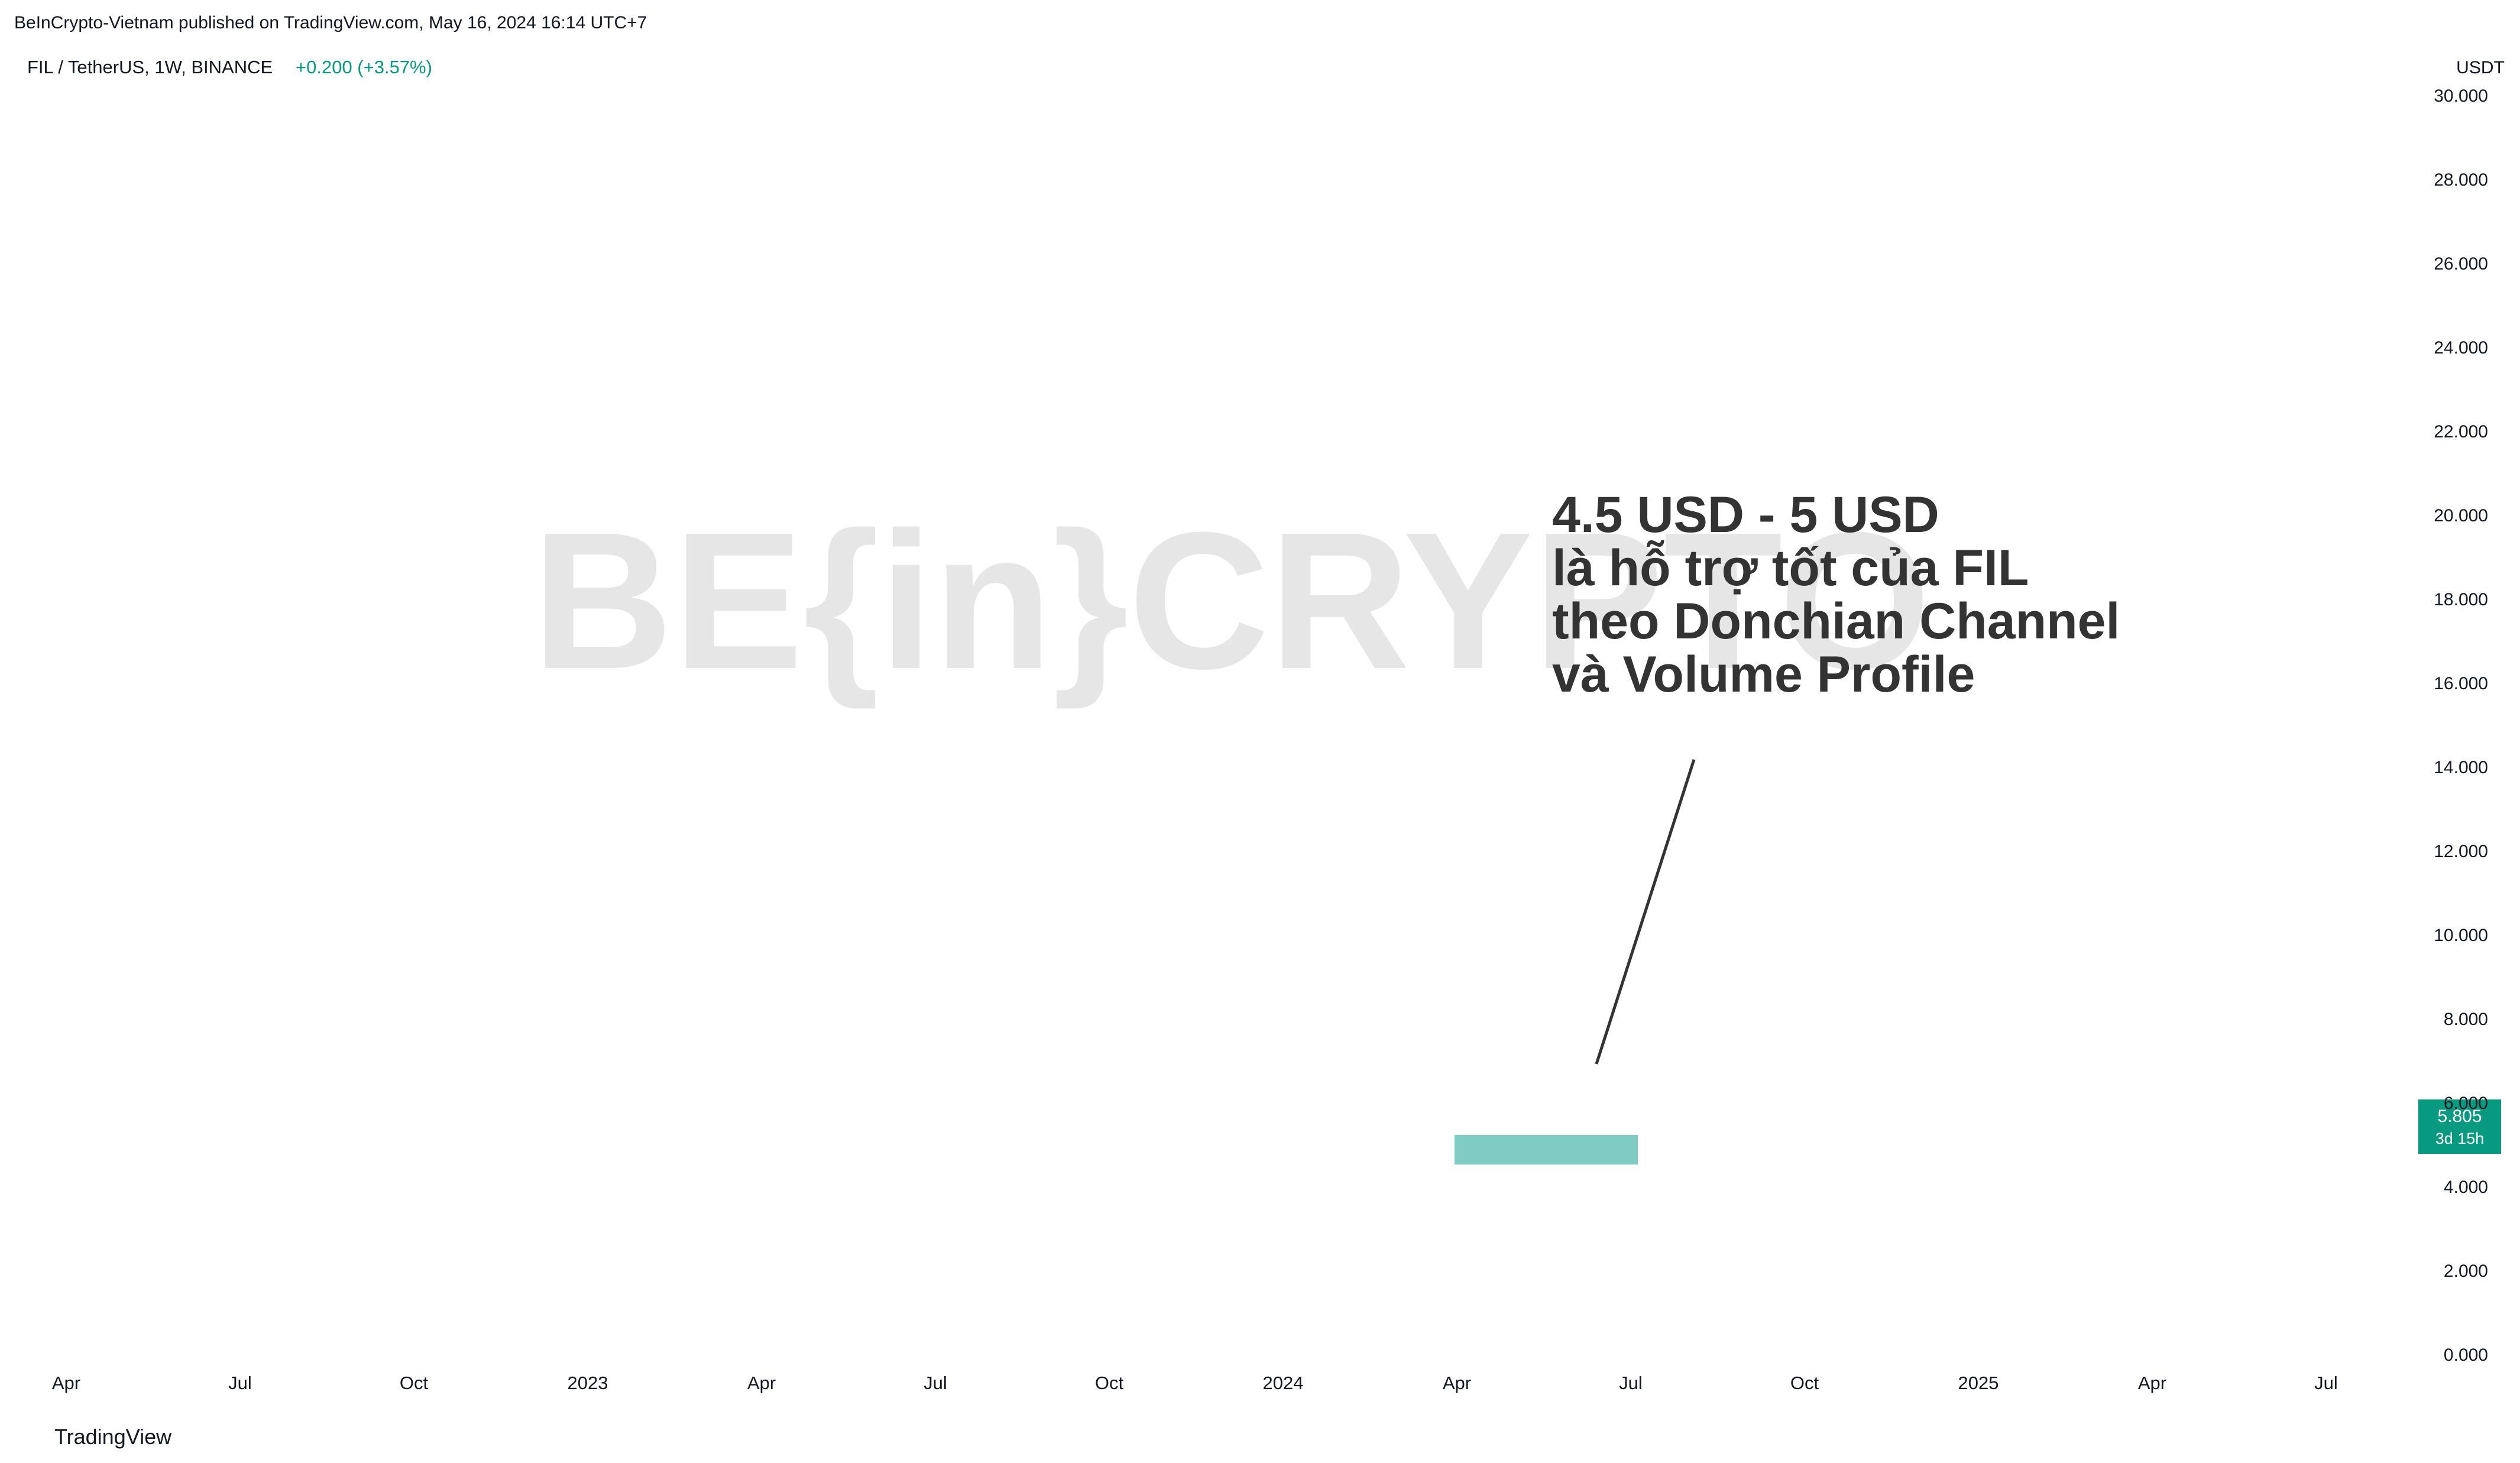 This screenshot has width=2520, height=1463. What do you see at coordinates (1790, 568) in the screenshot?
I see `note-line-2: là hỗ trợ tốt của FIL` at bounding box center [1790, 568].